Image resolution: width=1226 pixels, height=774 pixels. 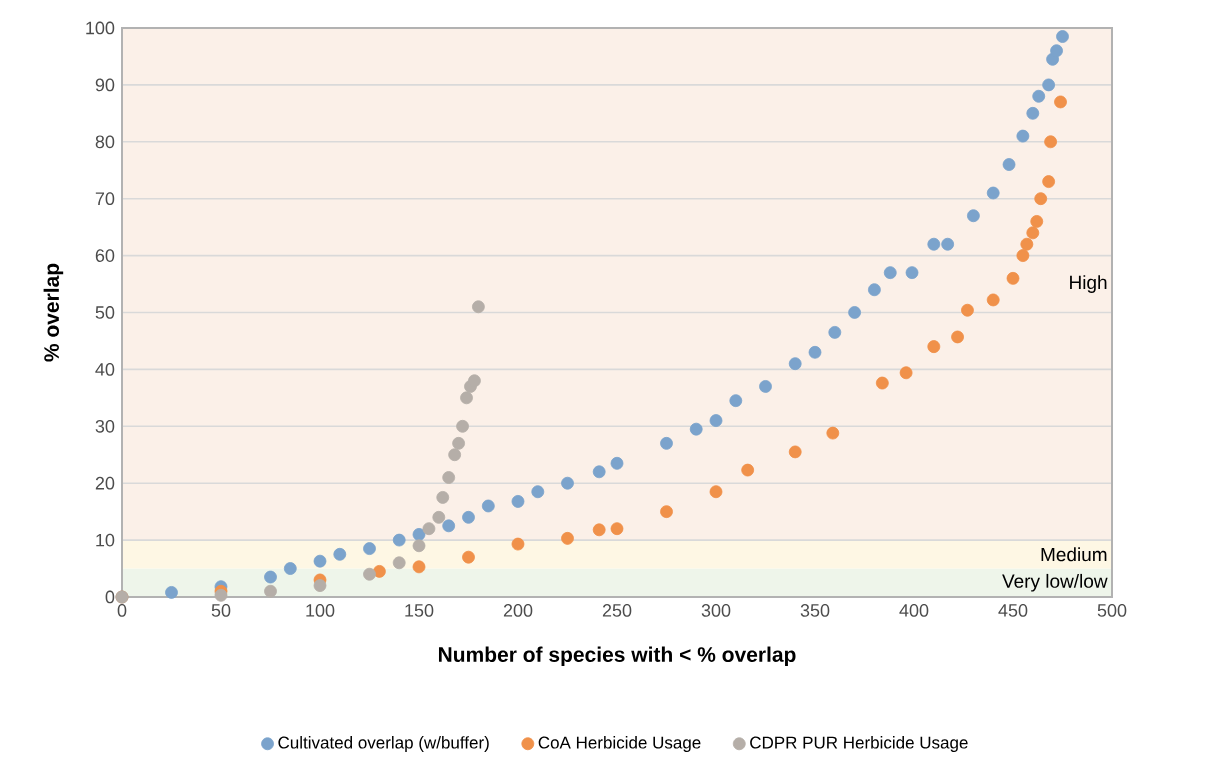 I want to click on y-tick-label: 0, so click(x=110, y=597).